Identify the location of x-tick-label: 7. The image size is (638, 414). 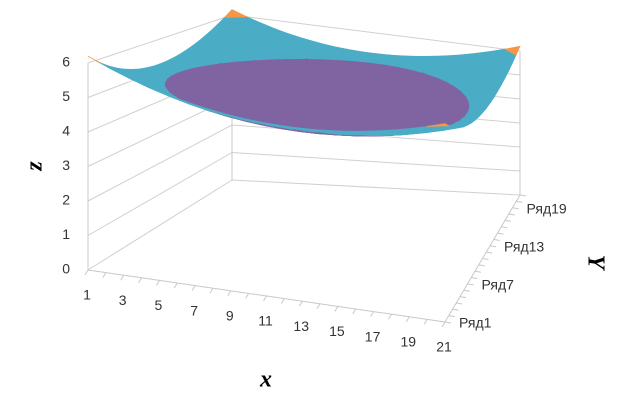
(194, 310).